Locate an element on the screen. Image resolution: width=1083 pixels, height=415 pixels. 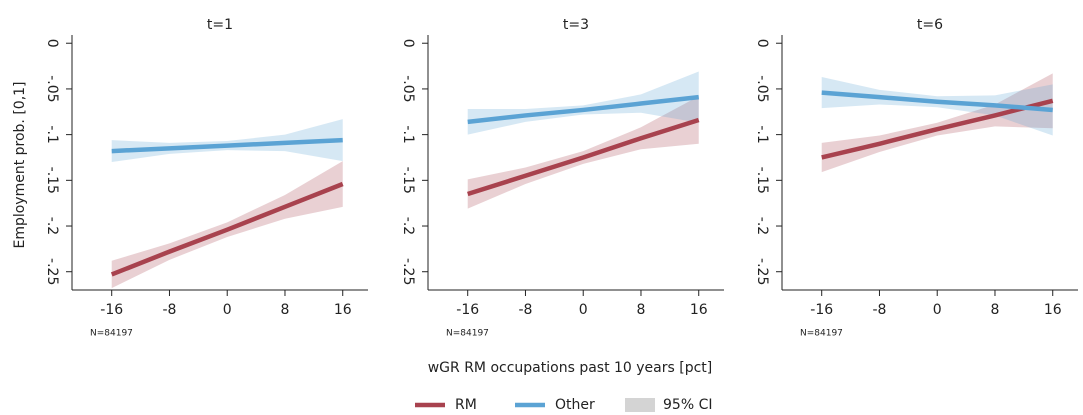
panel-title: t=3 is located at coordinates (576, 25).